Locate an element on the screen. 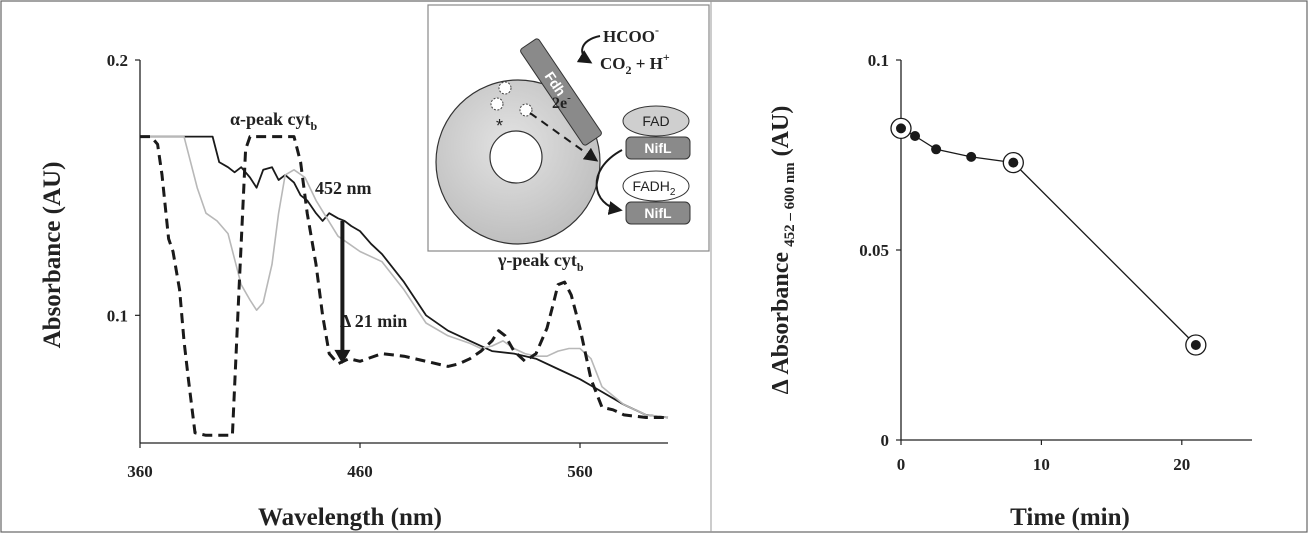  spectra-x-tick-label: 560 is located at coordinates (580, 471).